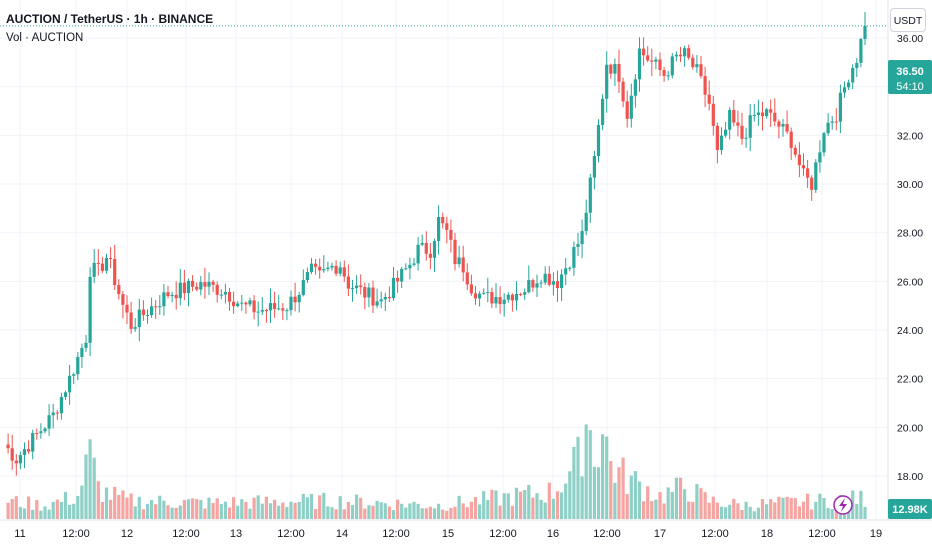  Describe the element at coordinates (843, 505) in the screenshot. I see `lightning-icon` at that location.